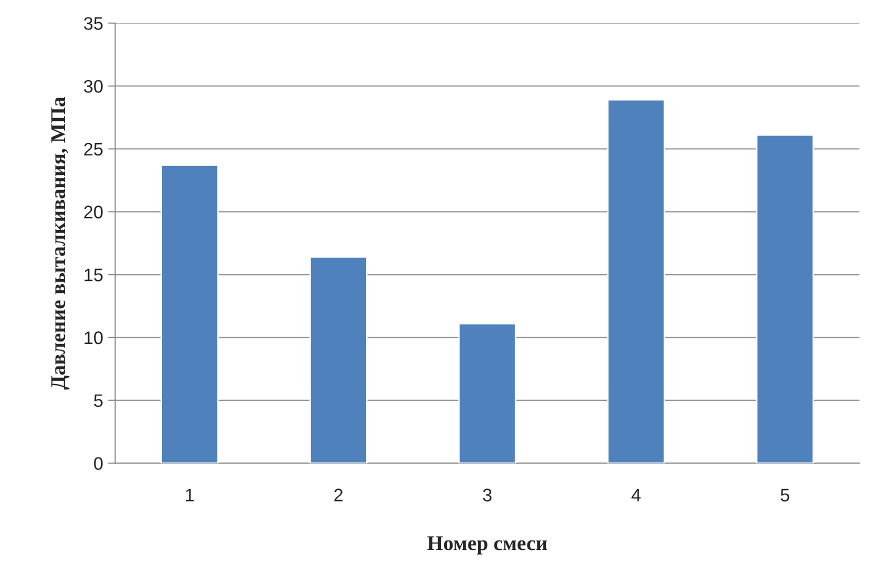 The image size is (886, 579). What do you see at coordinates (190, 495) in the screenshot?
I see `x-tick-label: 1` at bounding box center [190, 495].